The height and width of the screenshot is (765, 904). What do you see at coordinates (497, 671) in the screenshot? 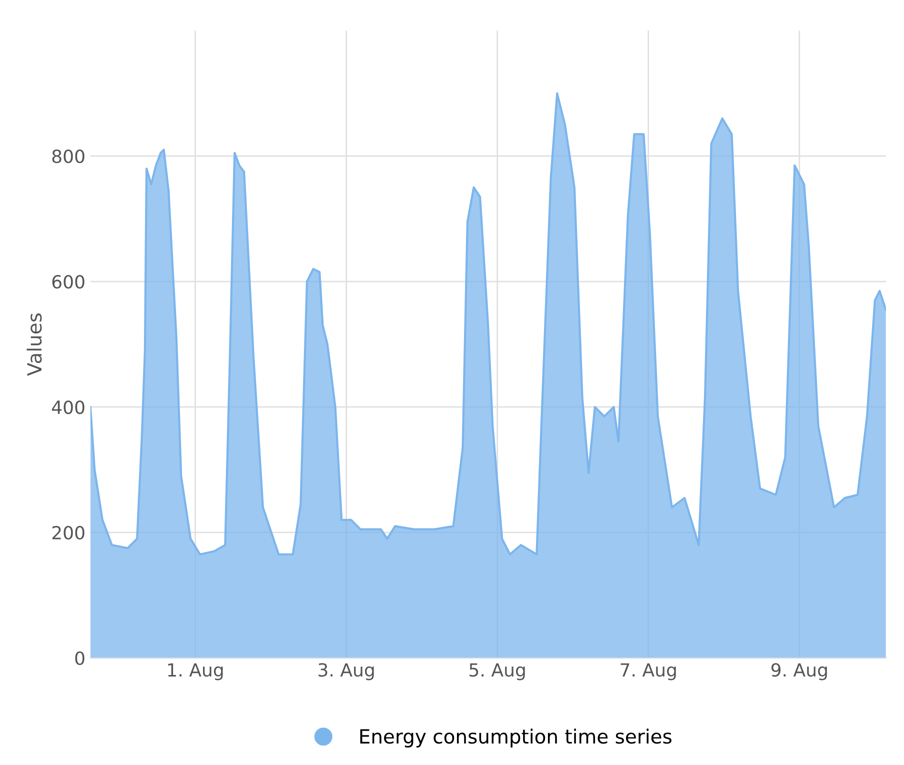
I see `x-tick-label: 5. Aug` at bounding box center [497, 671].